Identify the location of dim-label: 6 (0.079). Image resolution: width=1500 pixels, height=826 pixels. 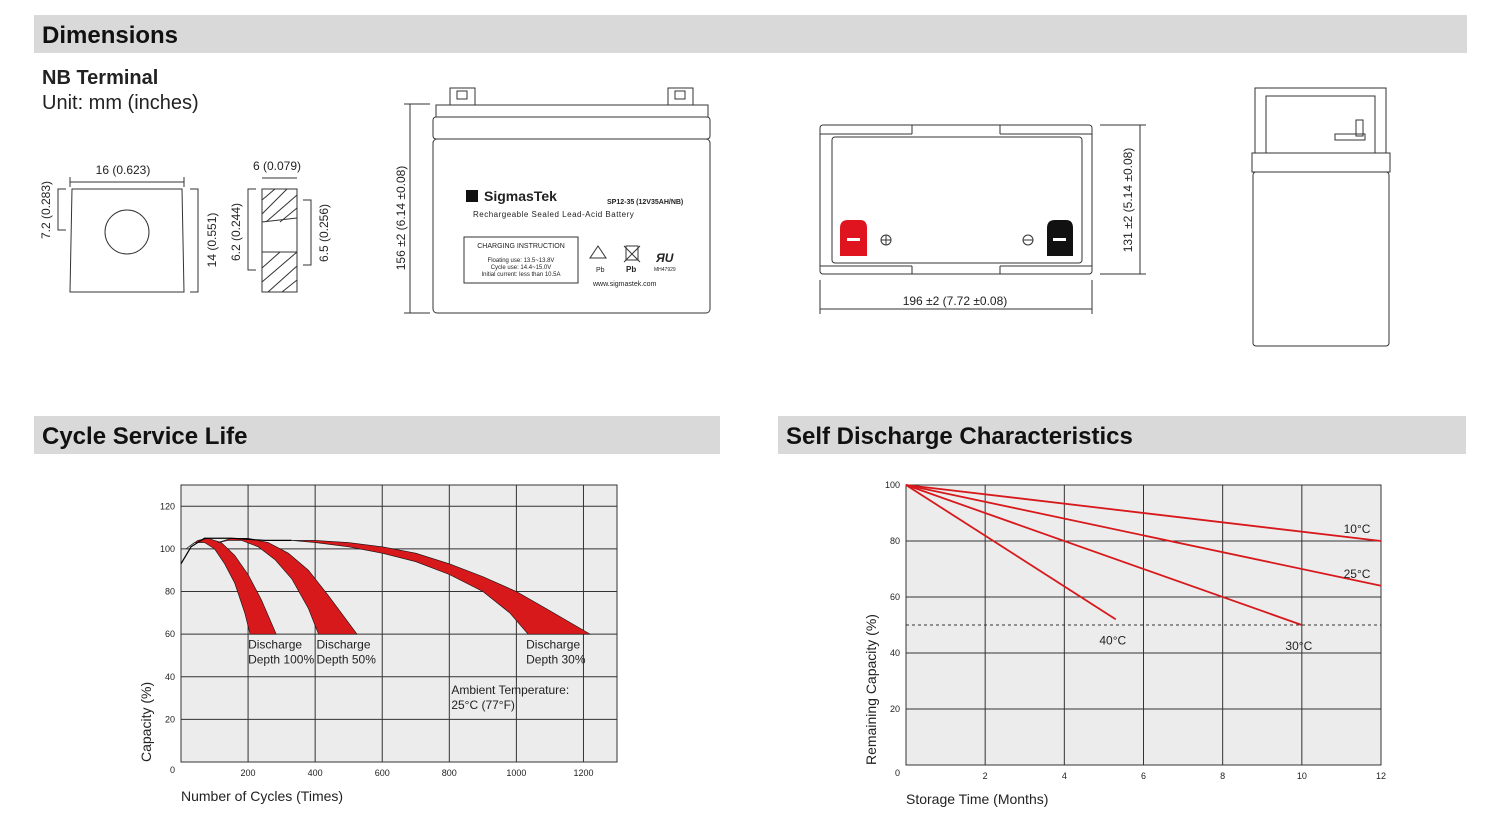
(277, 166).